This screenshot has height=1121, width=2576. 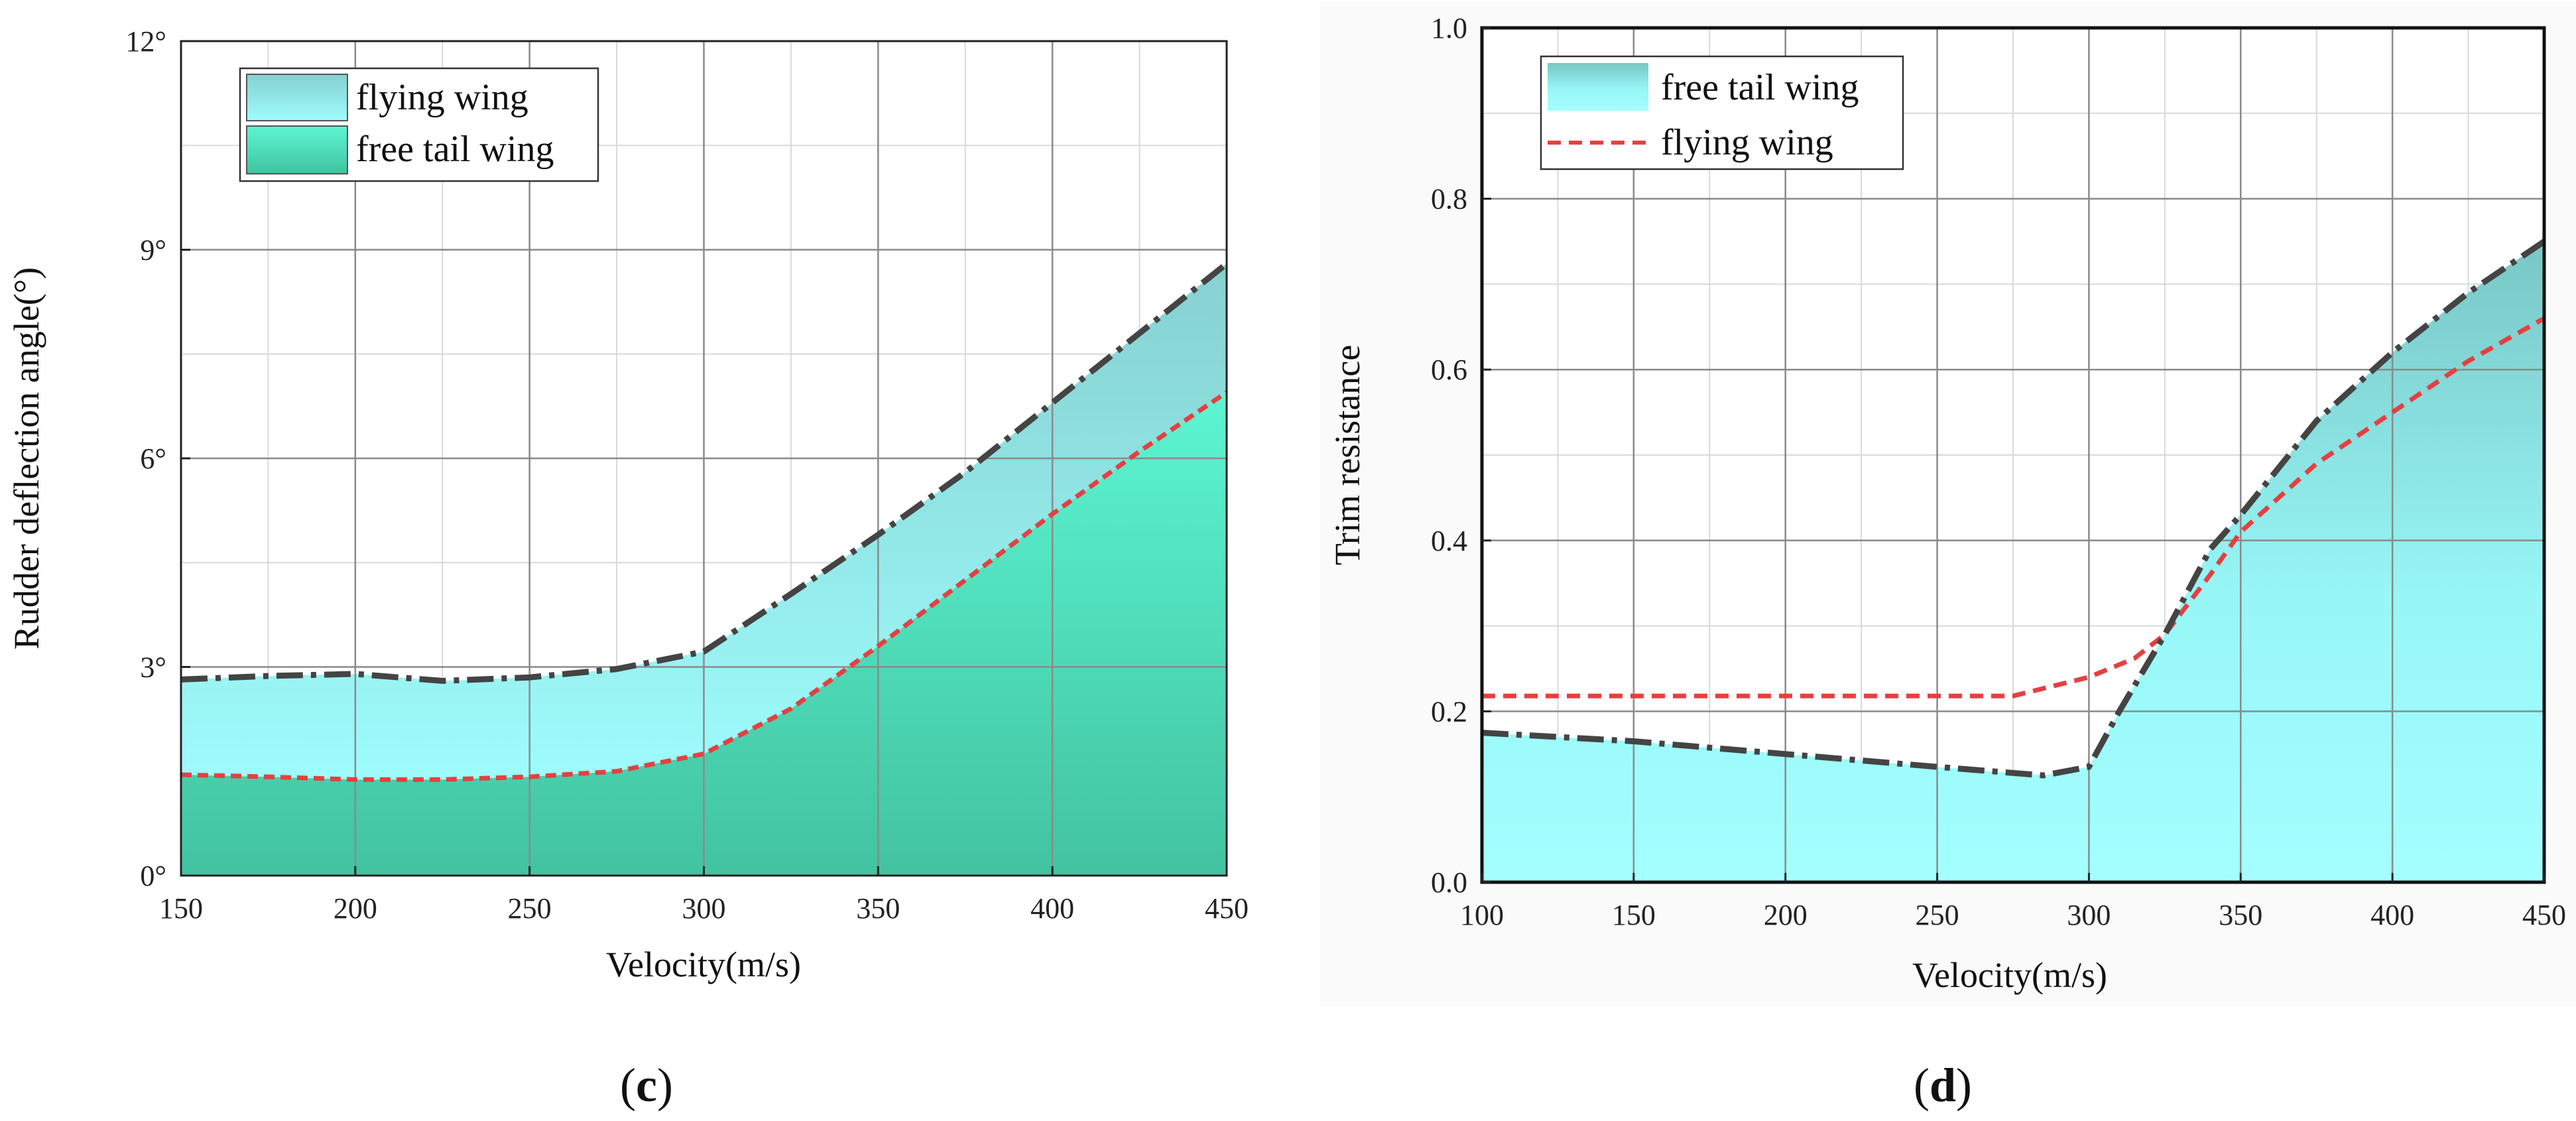 I want to click on y-tick-label: 1.0, so click(x=1449, y=28).